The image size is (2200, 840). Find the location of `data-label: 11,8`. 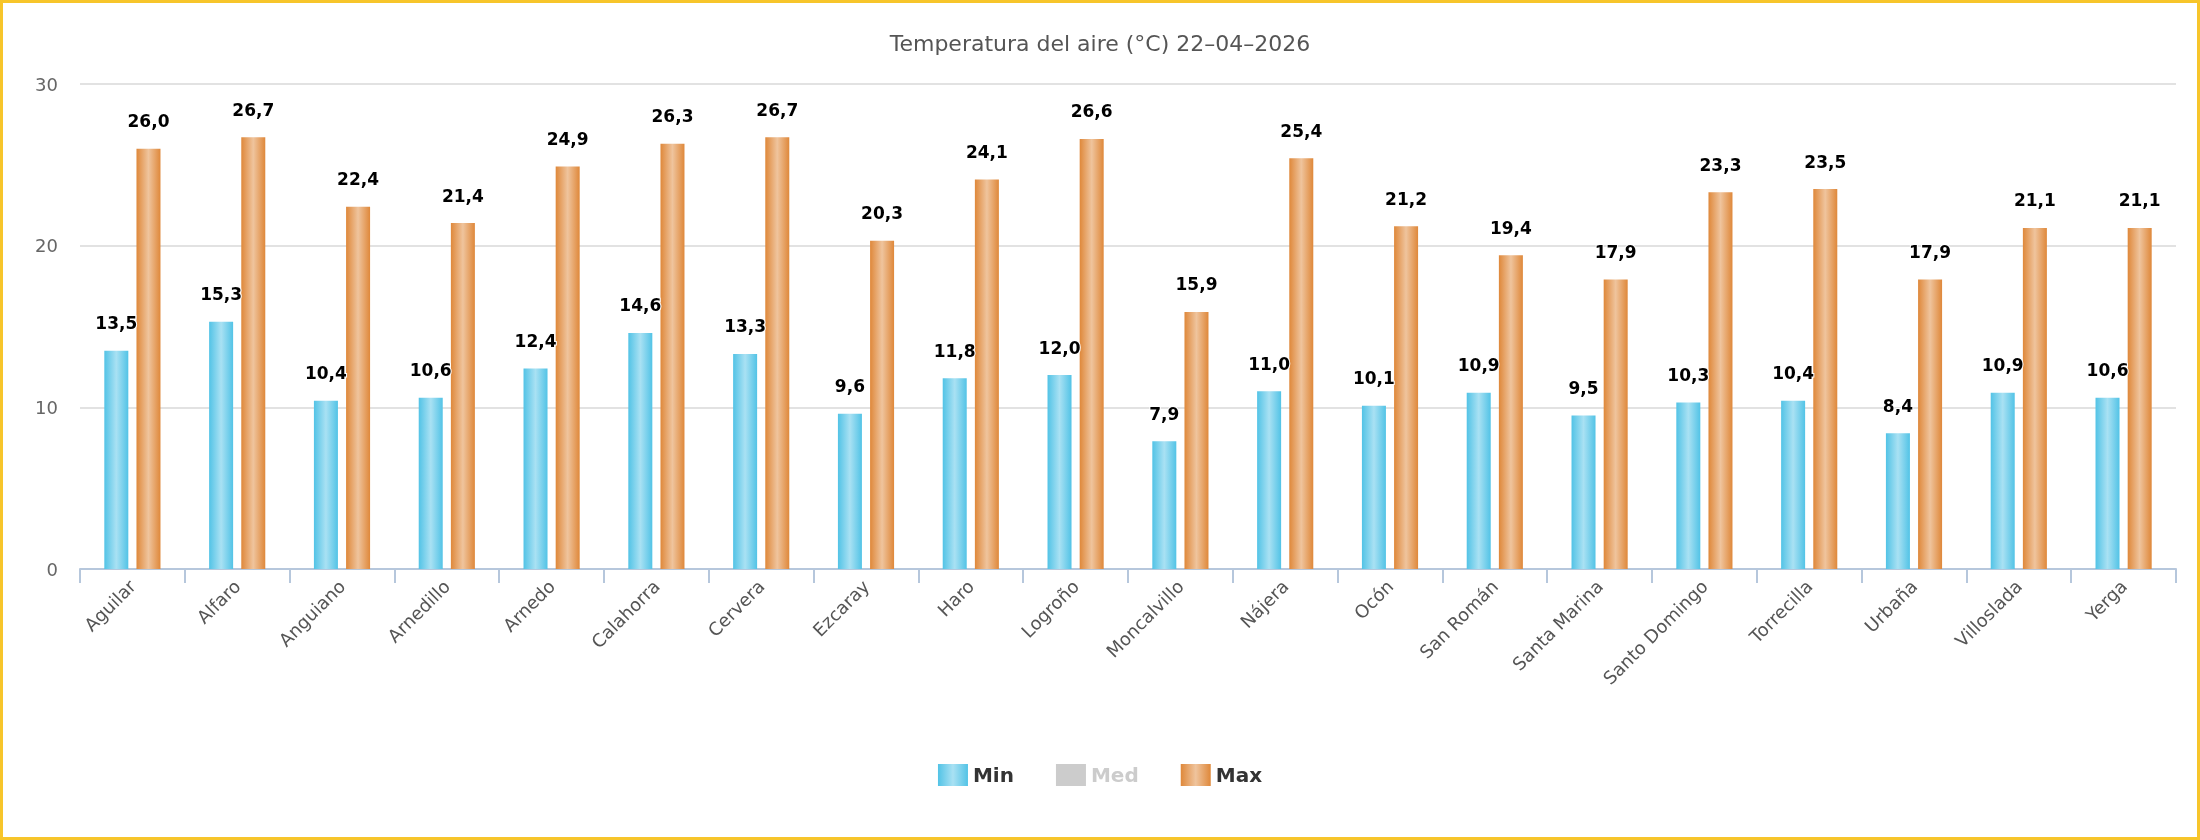

data-label: 11,8 is located at coordinates (954, 350).